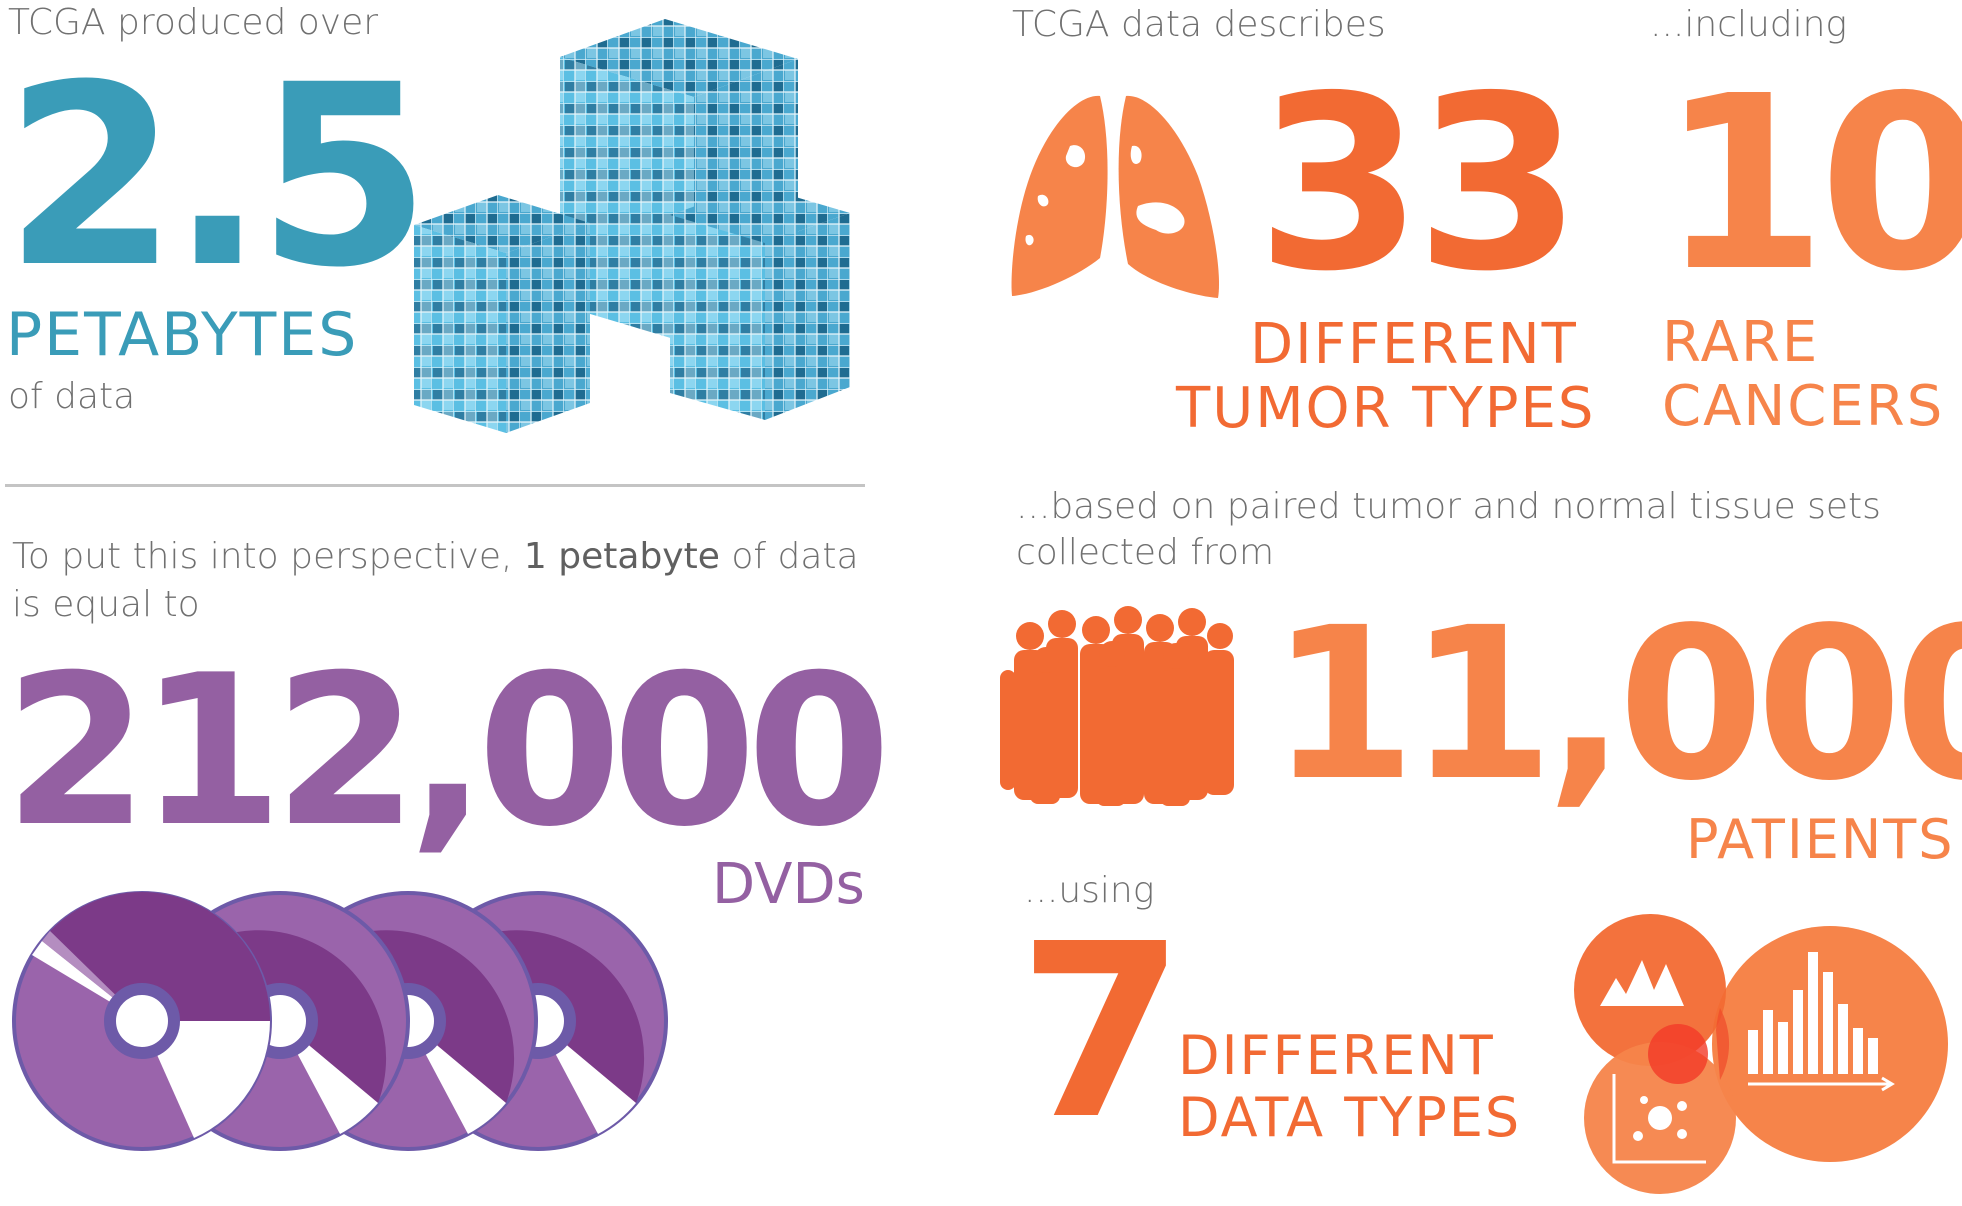 The image size is (1962, 1206). Describe the element at coordinates (217, 176) in the screenshot. I see `storage-value: 2.5` at that location.